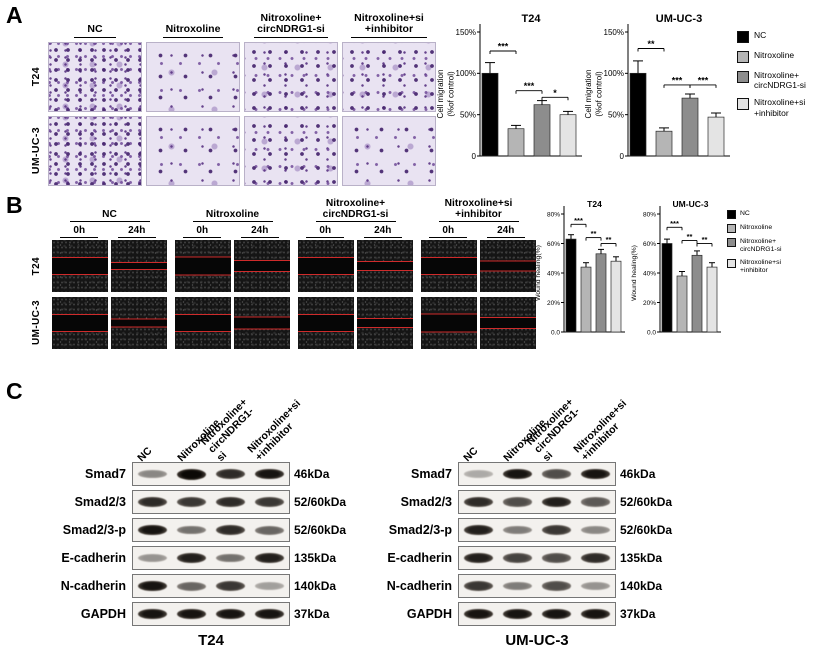 The height and width of the screenshot is (668, 825). Describe the element at coordinates (36, 272) in the screenshot. I see `wound-row-labels: T24 UM-UC-3` at that location.